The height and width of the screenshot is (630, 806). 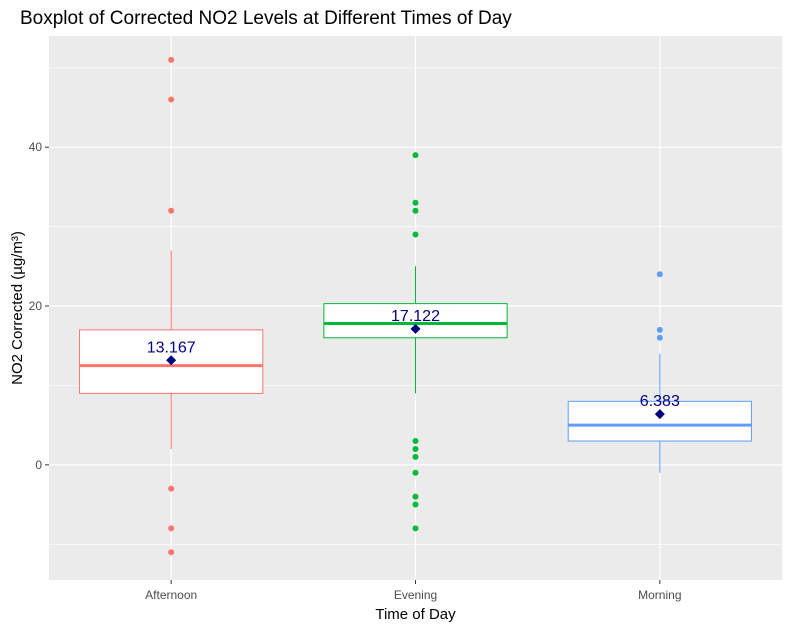 I want to click on box-morning: 6.383, so click(x=659, y=372).